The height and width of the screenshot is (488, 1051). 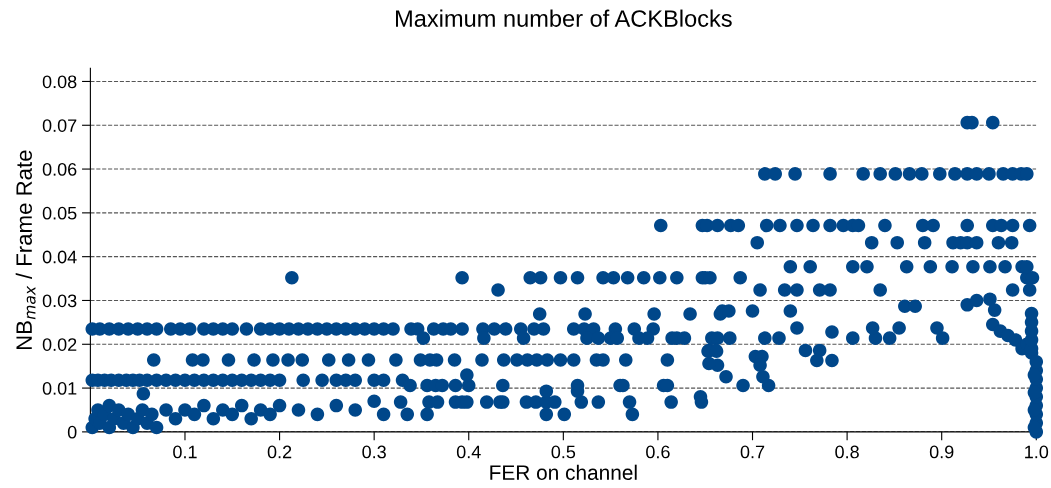 What do you see at coordinates (59, 169) in the screenshot?
I see `y-tick-label: 0.06` at bounding box center [59, 169].